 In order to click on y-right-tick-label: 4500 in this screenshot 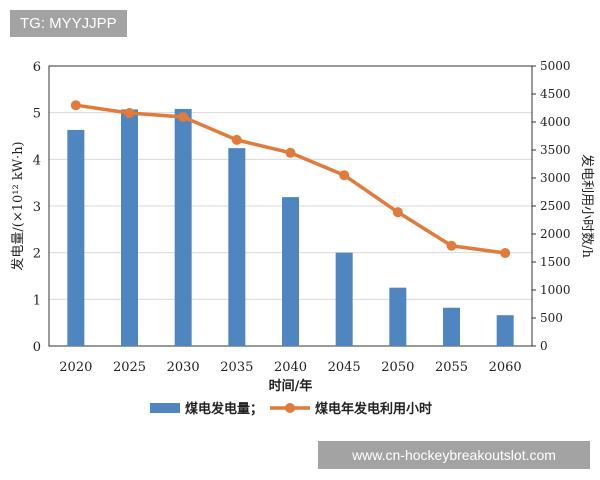, I will do `click(555, 94)`.